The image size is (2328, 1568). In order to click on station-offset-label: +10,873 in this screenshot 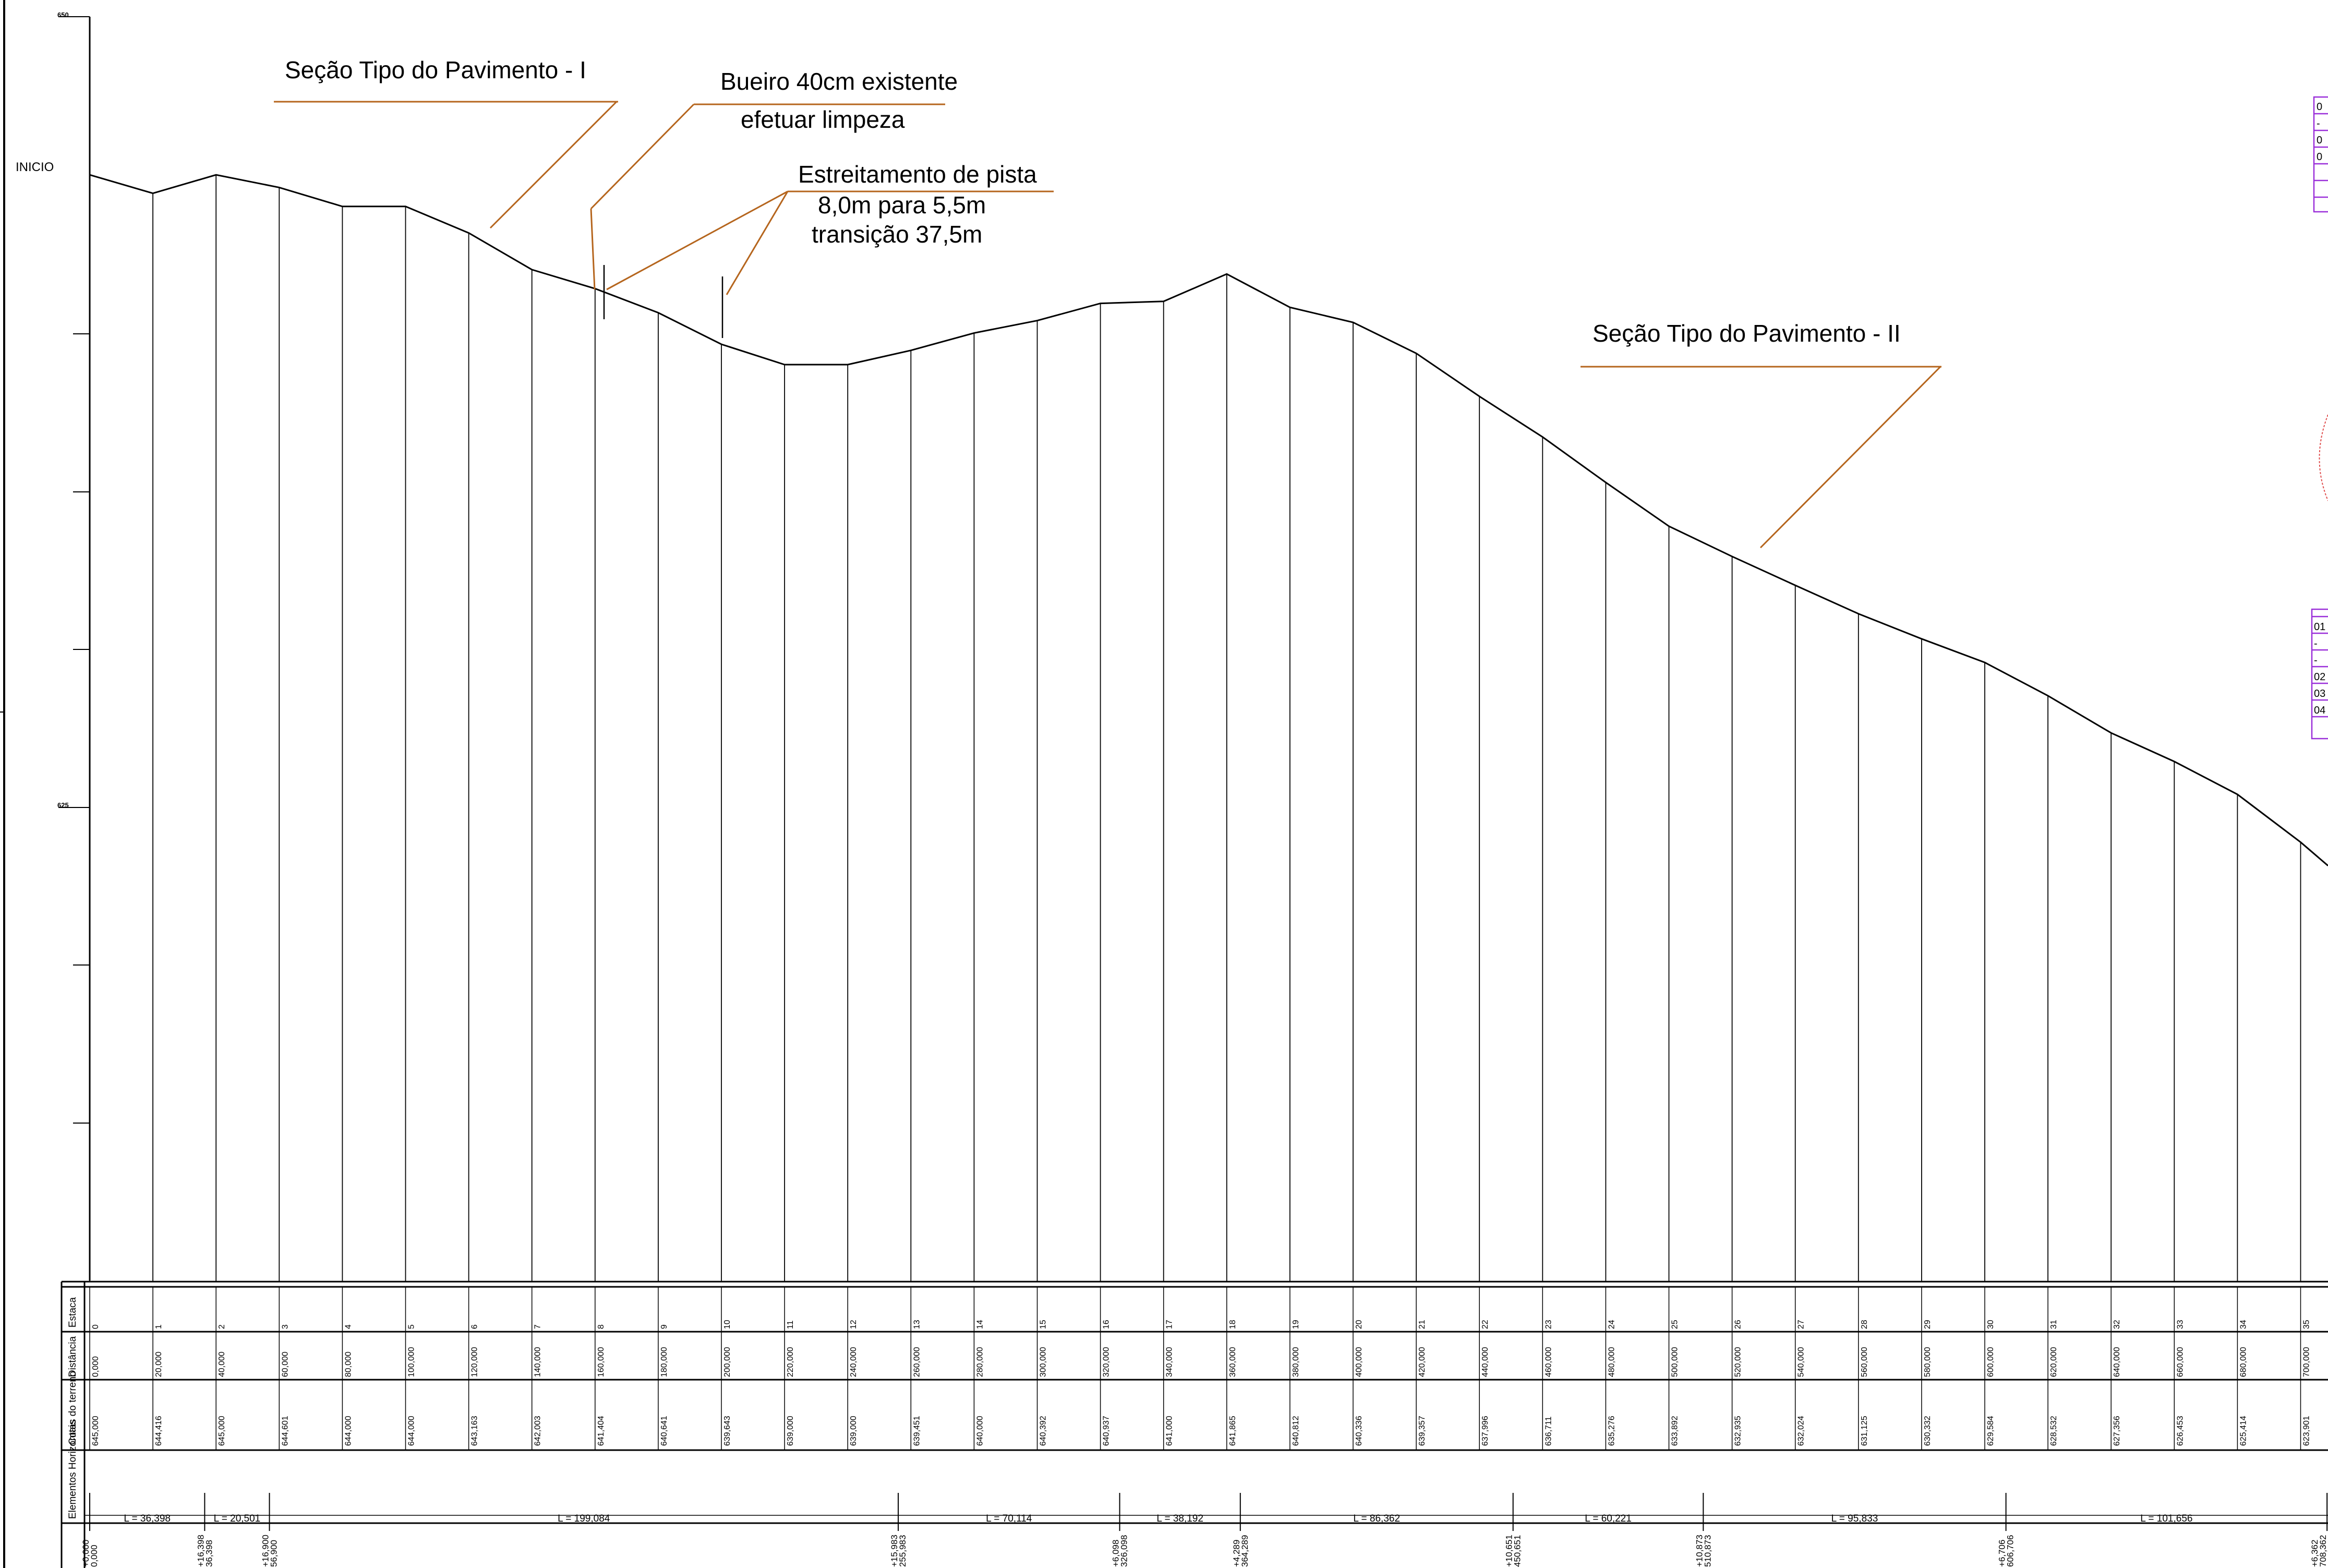, I will do `click(1699, 1551)`.